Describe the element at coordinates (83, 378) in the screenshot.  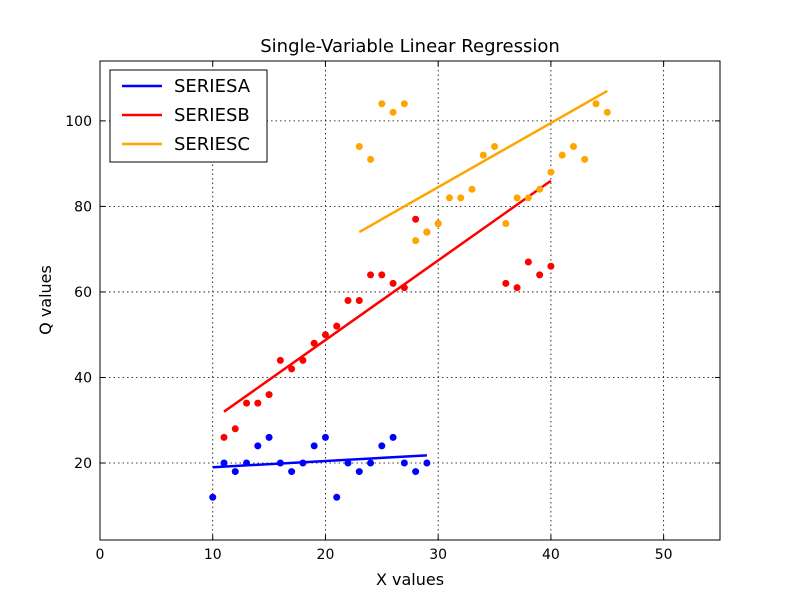
I see `y-tick-label: 40` at that location.